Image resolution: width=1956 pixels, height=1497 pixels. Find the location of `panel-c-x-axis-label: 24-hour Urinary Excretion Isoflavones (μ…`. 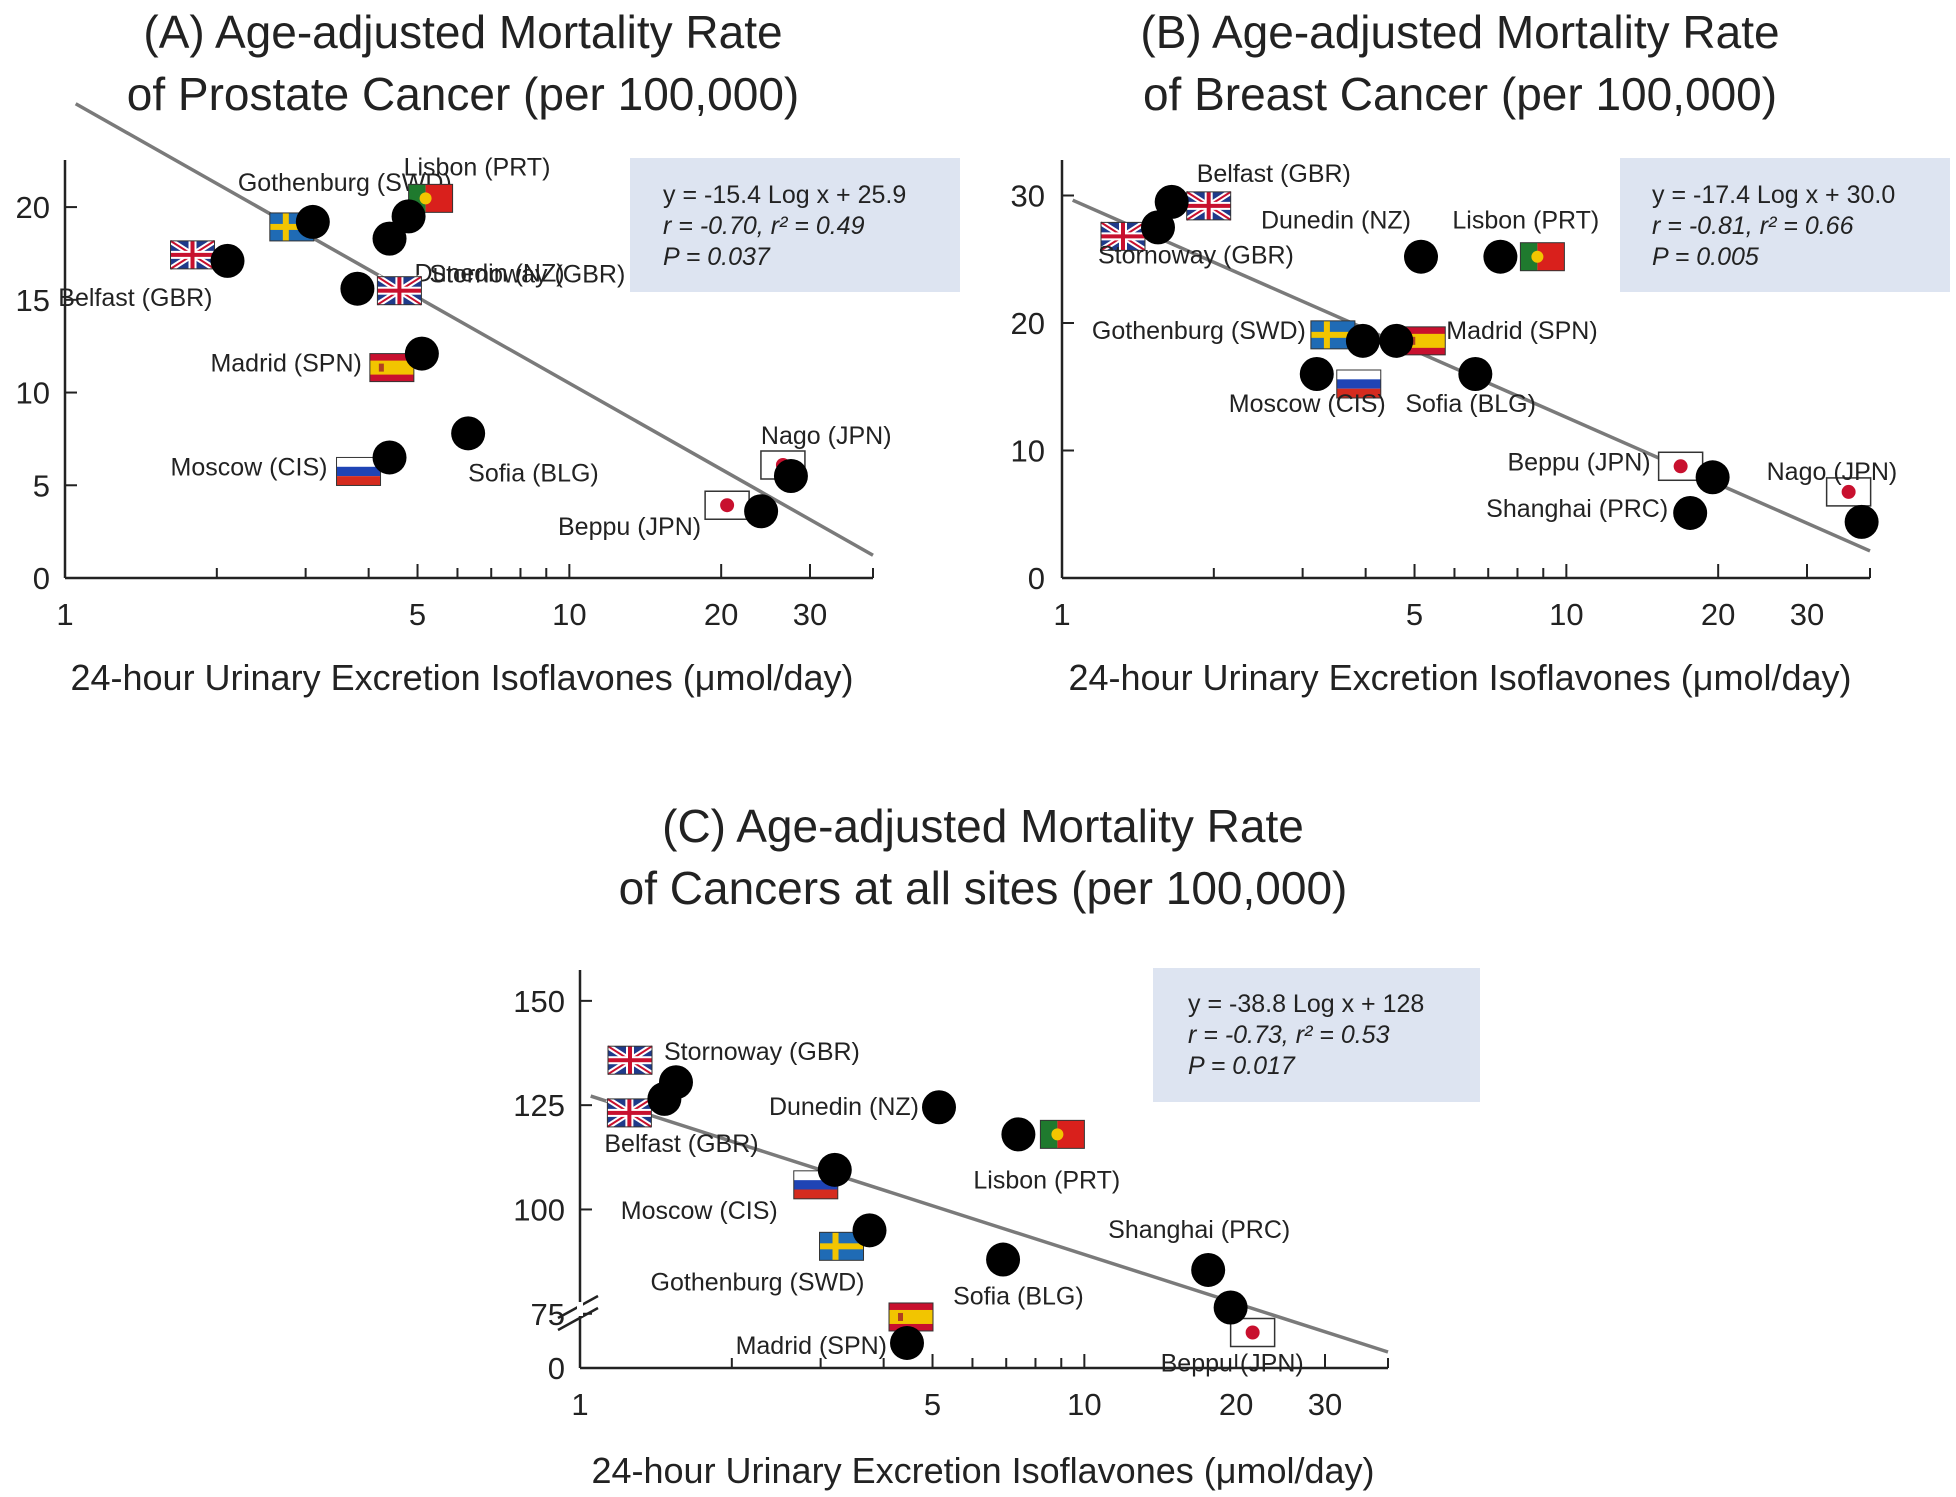

panel-c-x-axis-label: 24-hour Urinary Excretion Isoflavones (μ… is located at coordinates (982, 1470).